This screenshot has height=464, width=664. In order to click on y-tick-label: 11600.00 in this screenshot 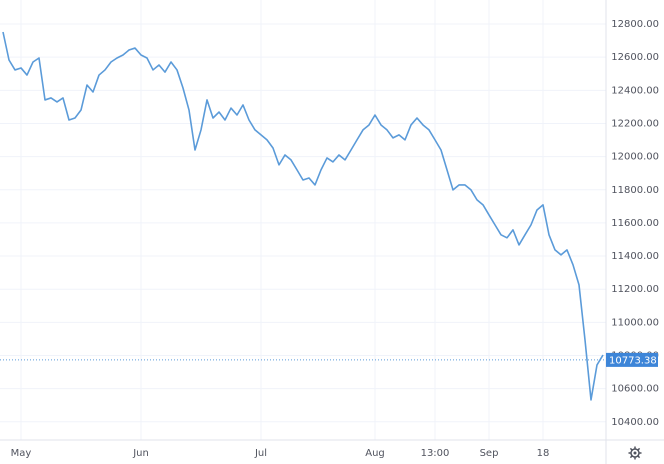, I will do `click(635, 223)`.